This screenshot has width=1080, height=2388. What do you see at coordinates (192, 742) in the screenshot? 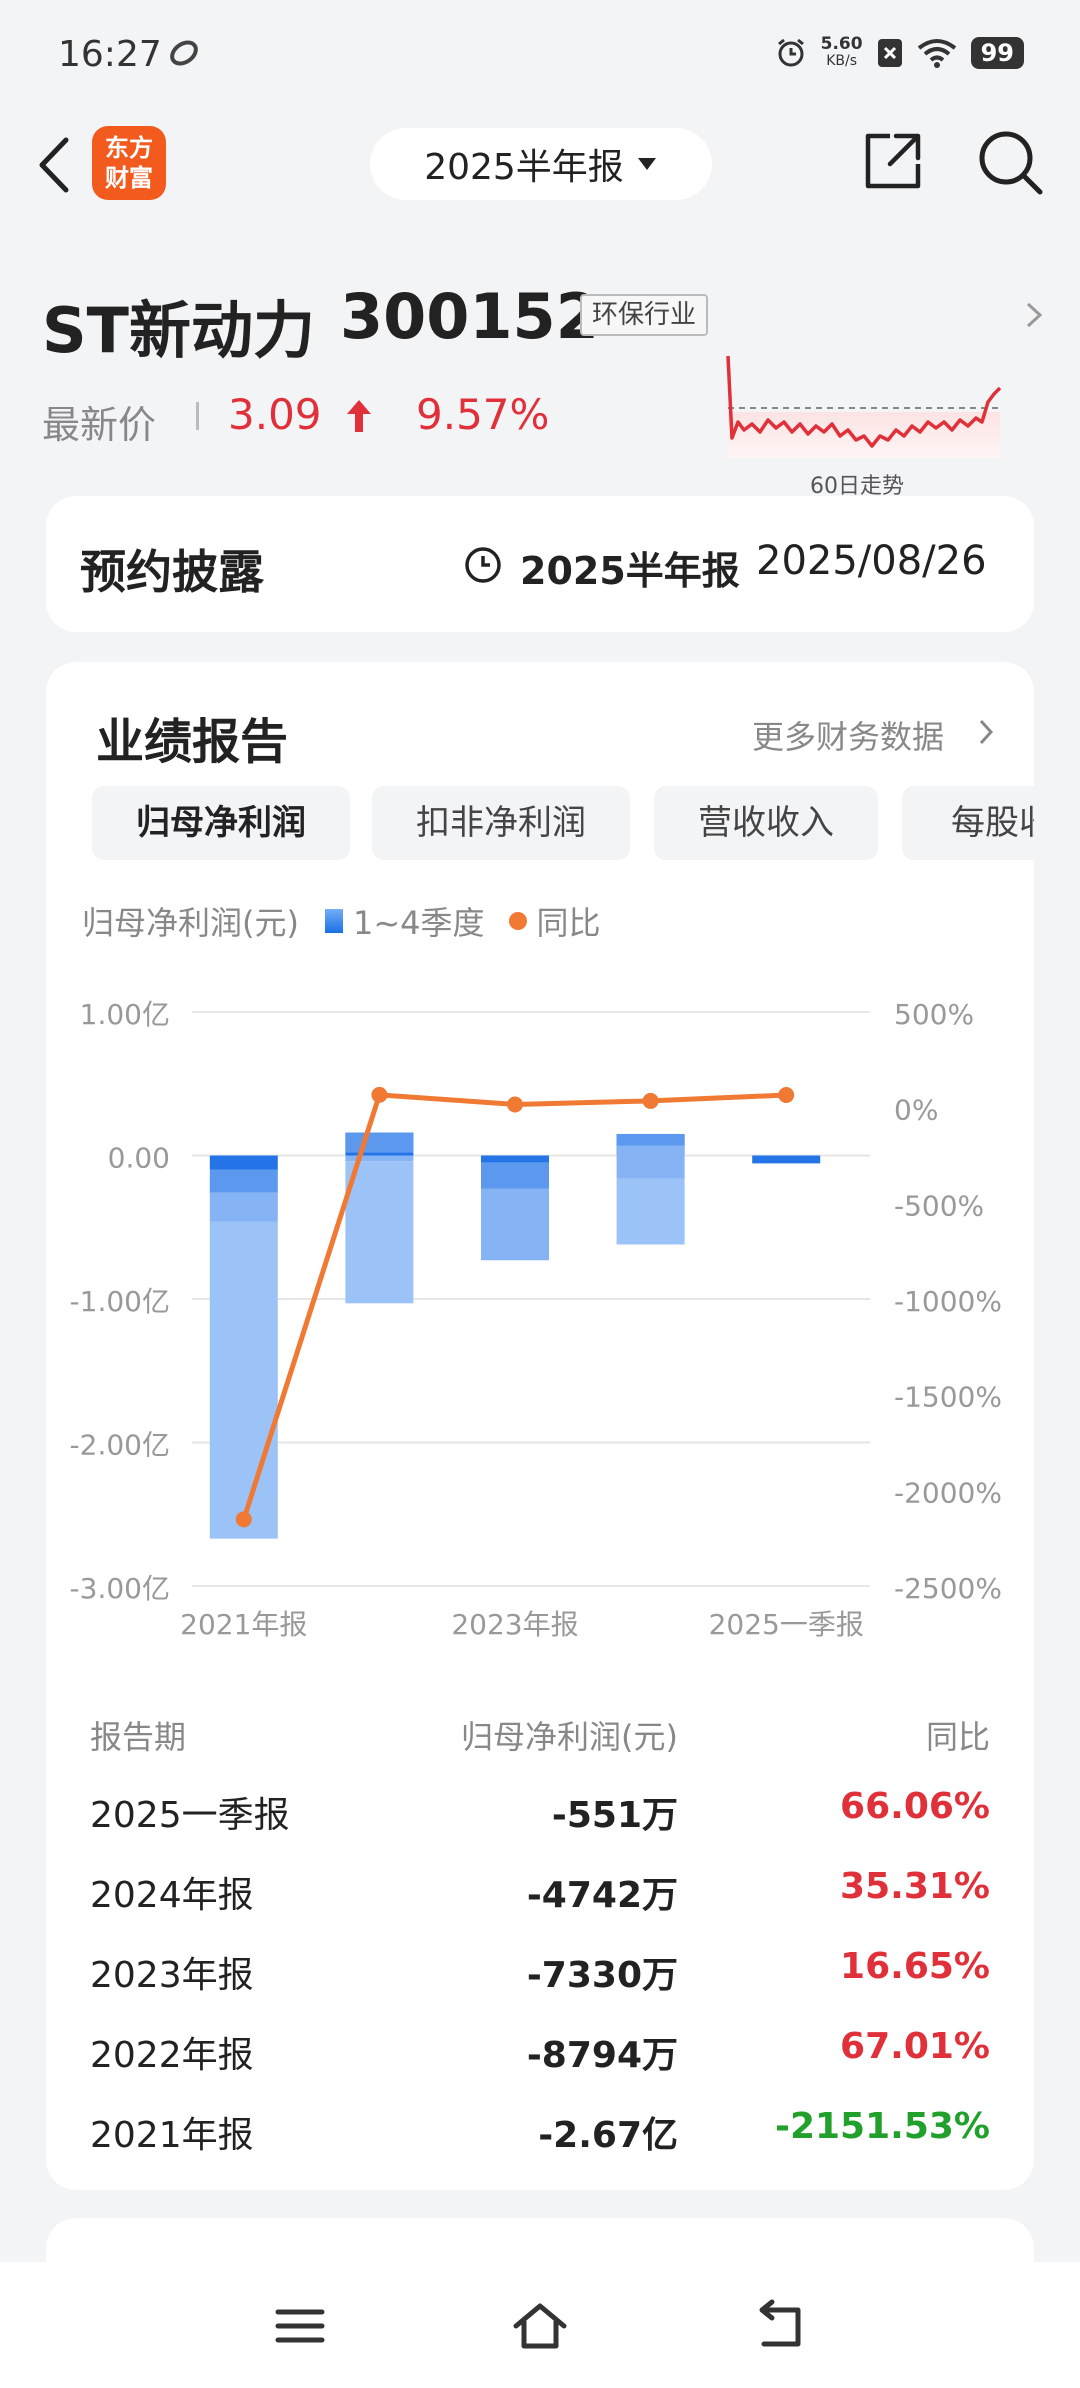
I see `performance-title: 业绩报告` at bounding box center [192, 742].